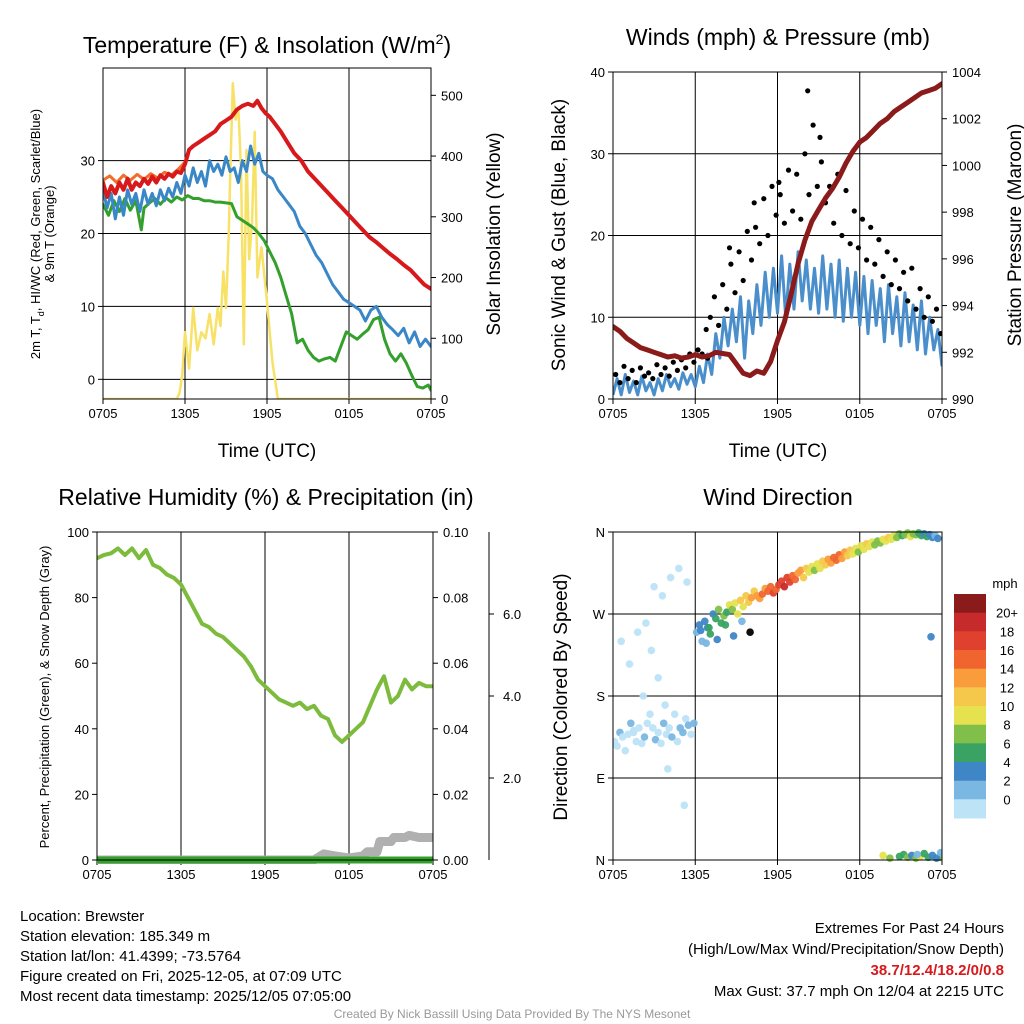 Image resolution: width=1024 pixels, height=1024 pixels. Describe the element at coordinates (1007, 650) in the screenshot. I see `colorbar-label: 16` at that location.